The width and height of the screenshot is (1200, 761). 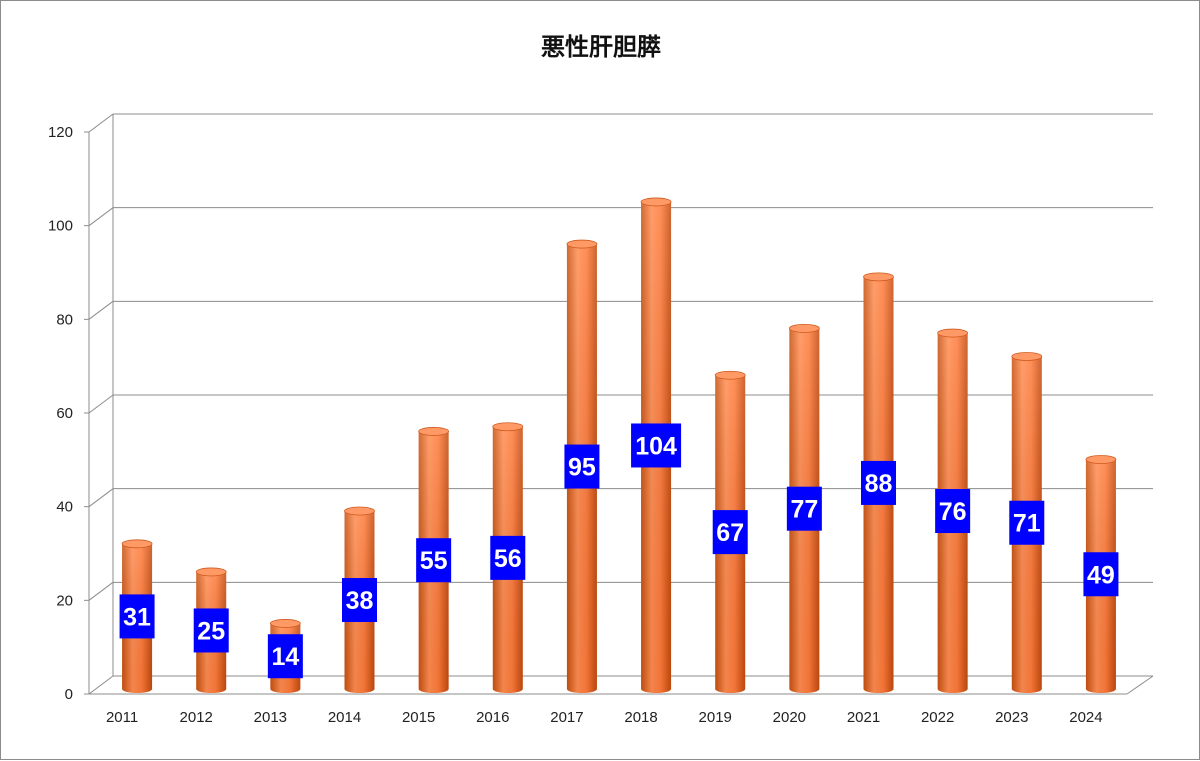 I want to click on y-tick-label: 80, so click(x=64, y=319).